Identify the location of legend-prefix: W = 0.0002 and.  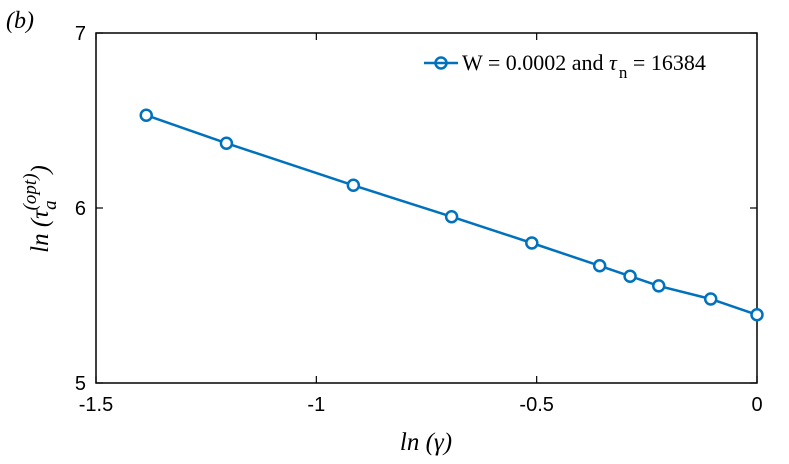
(535, 62).